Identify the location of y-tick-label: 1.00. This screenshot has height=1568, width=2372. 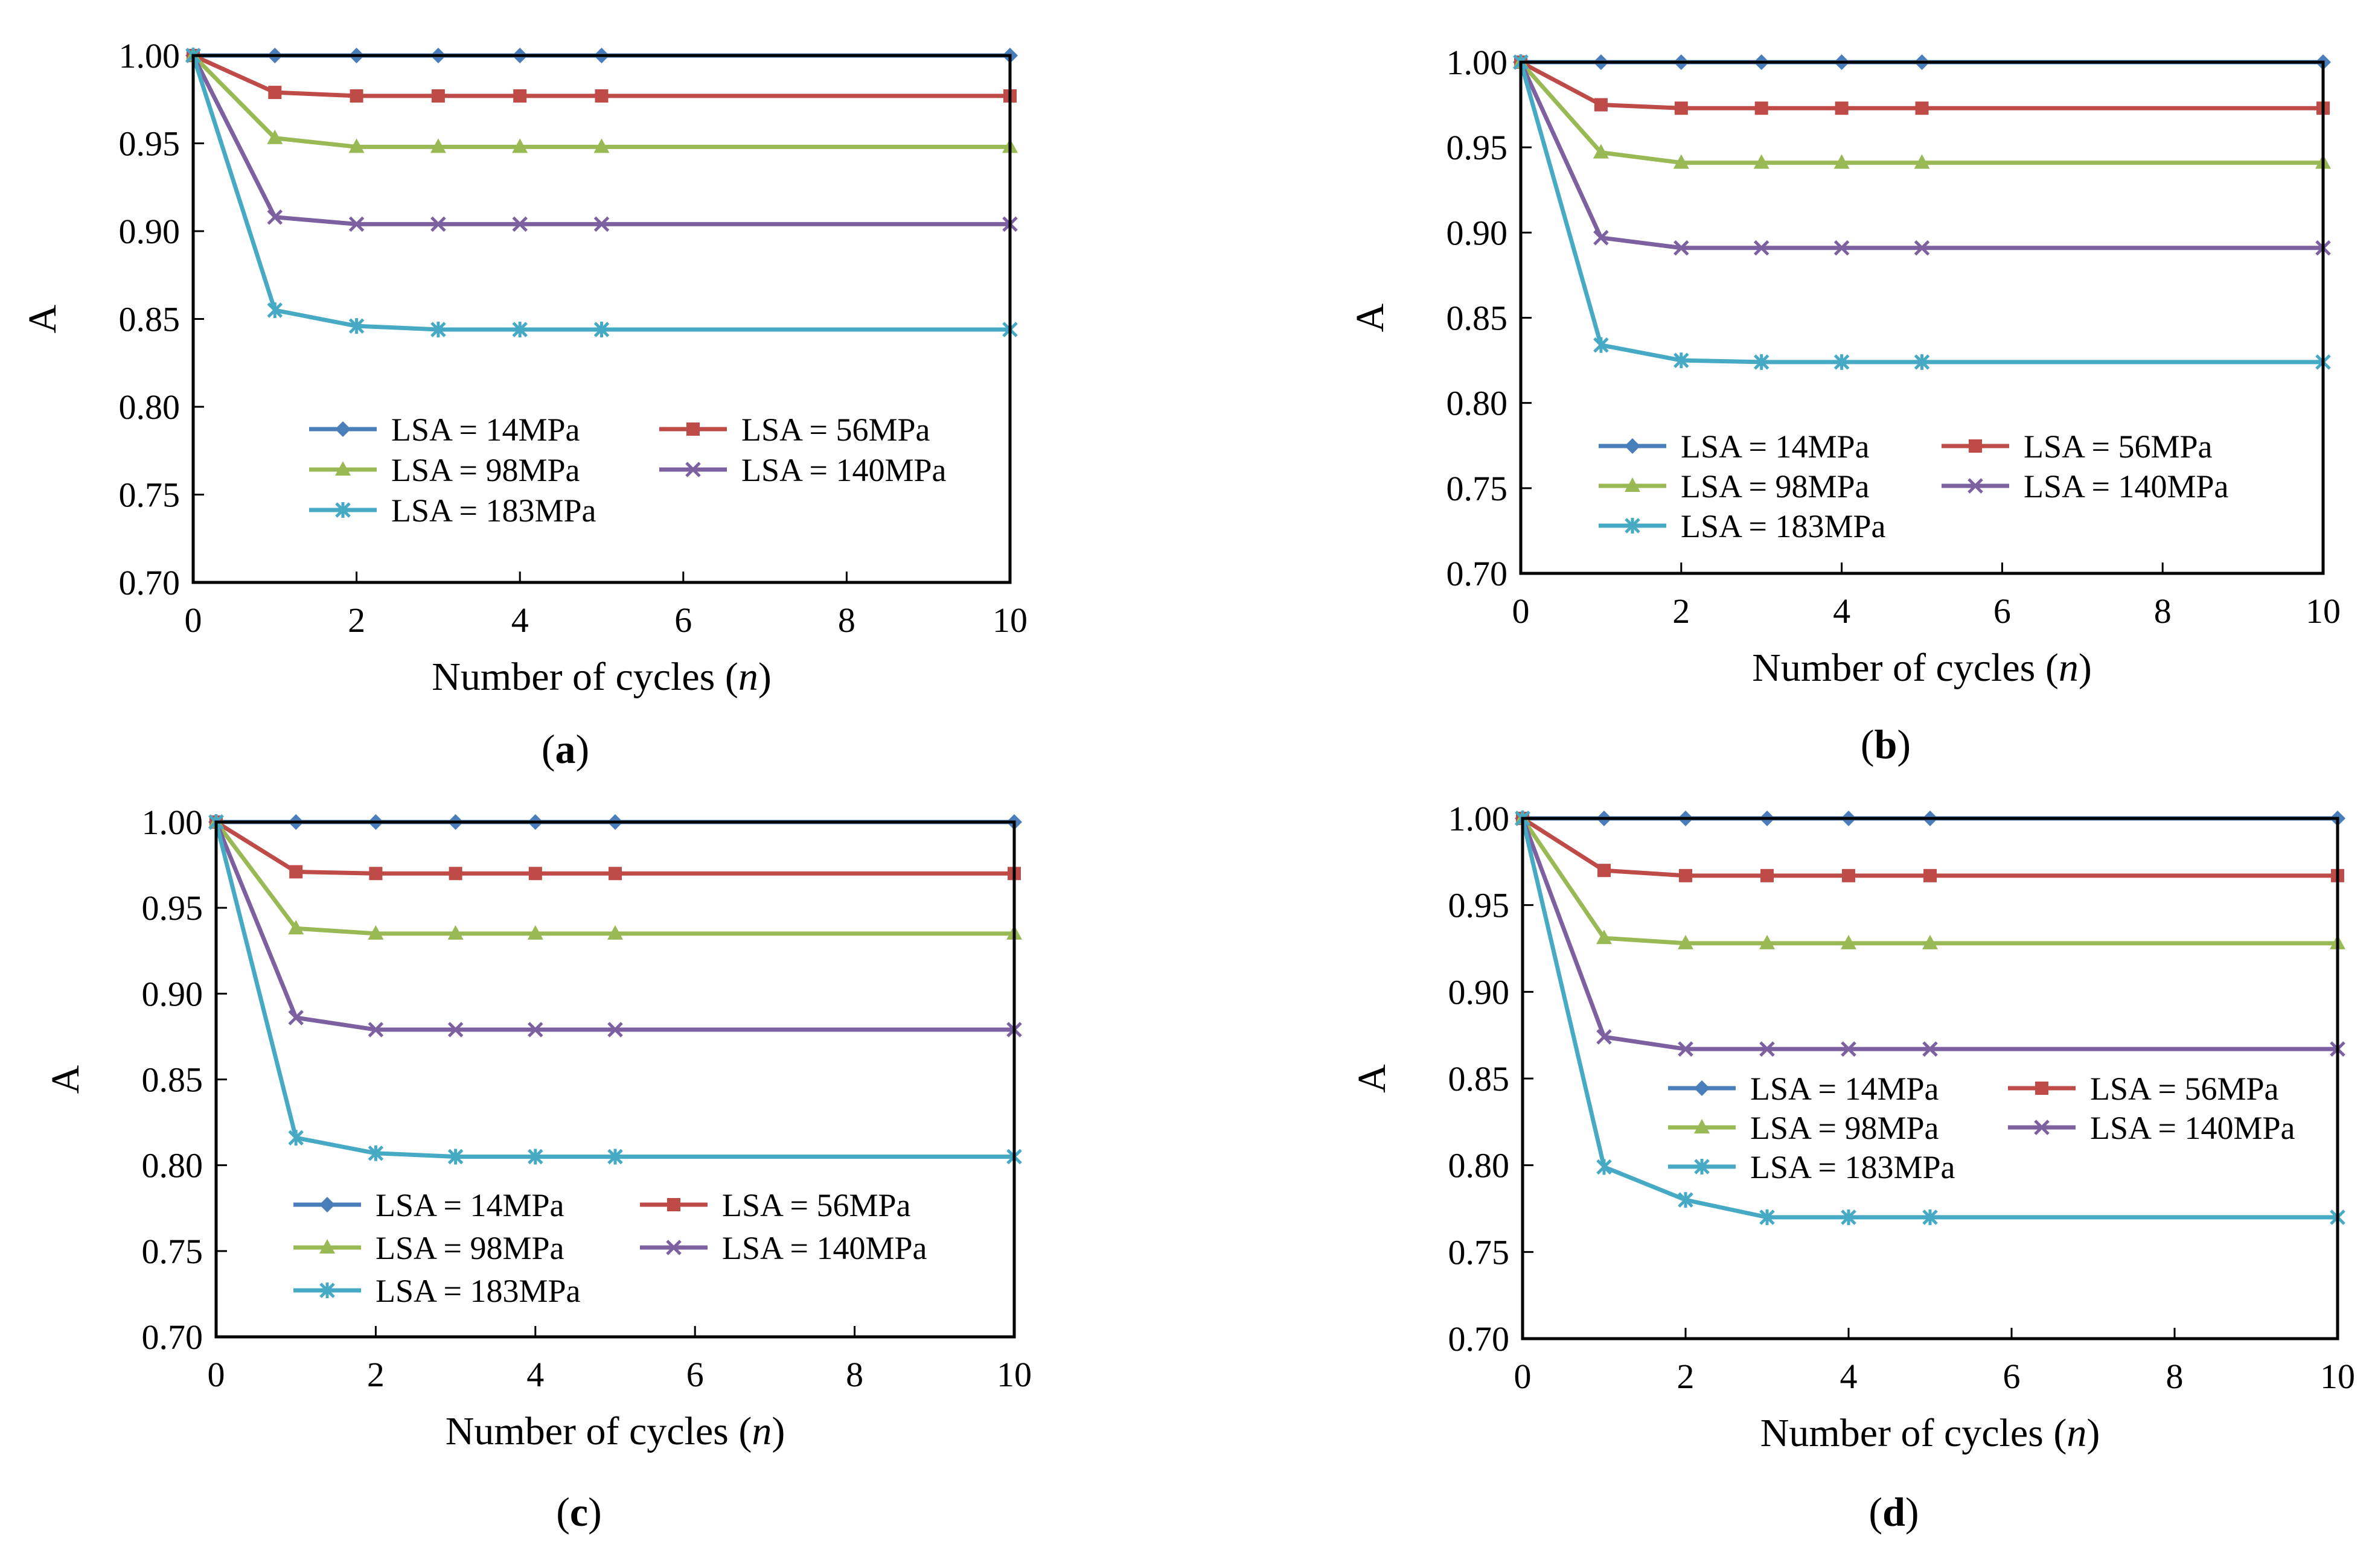
(1479, 818).